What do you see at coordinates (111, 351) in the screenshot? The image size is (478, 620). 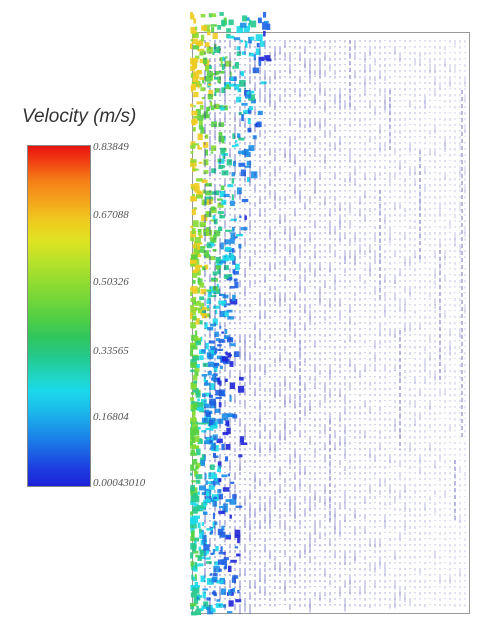 I see `colorbar-tick-4: 0.33565` at bounding box center [111, 351].